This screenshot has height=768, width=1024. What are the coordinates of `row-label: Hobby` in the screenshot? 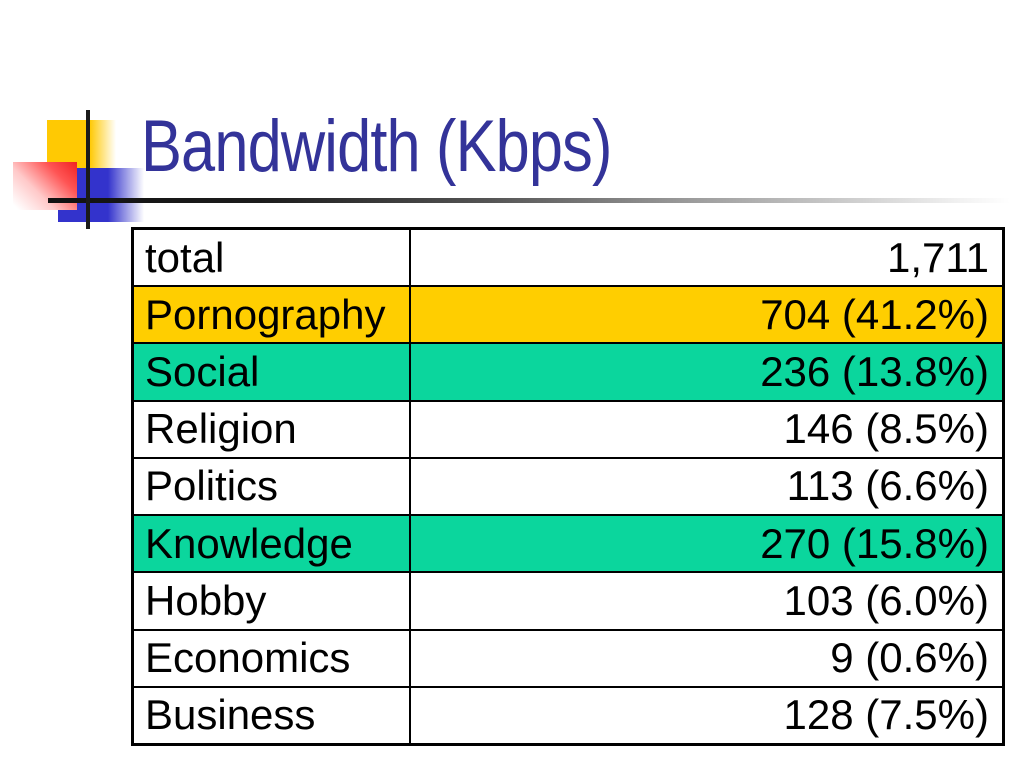 It's located at (272, 601).